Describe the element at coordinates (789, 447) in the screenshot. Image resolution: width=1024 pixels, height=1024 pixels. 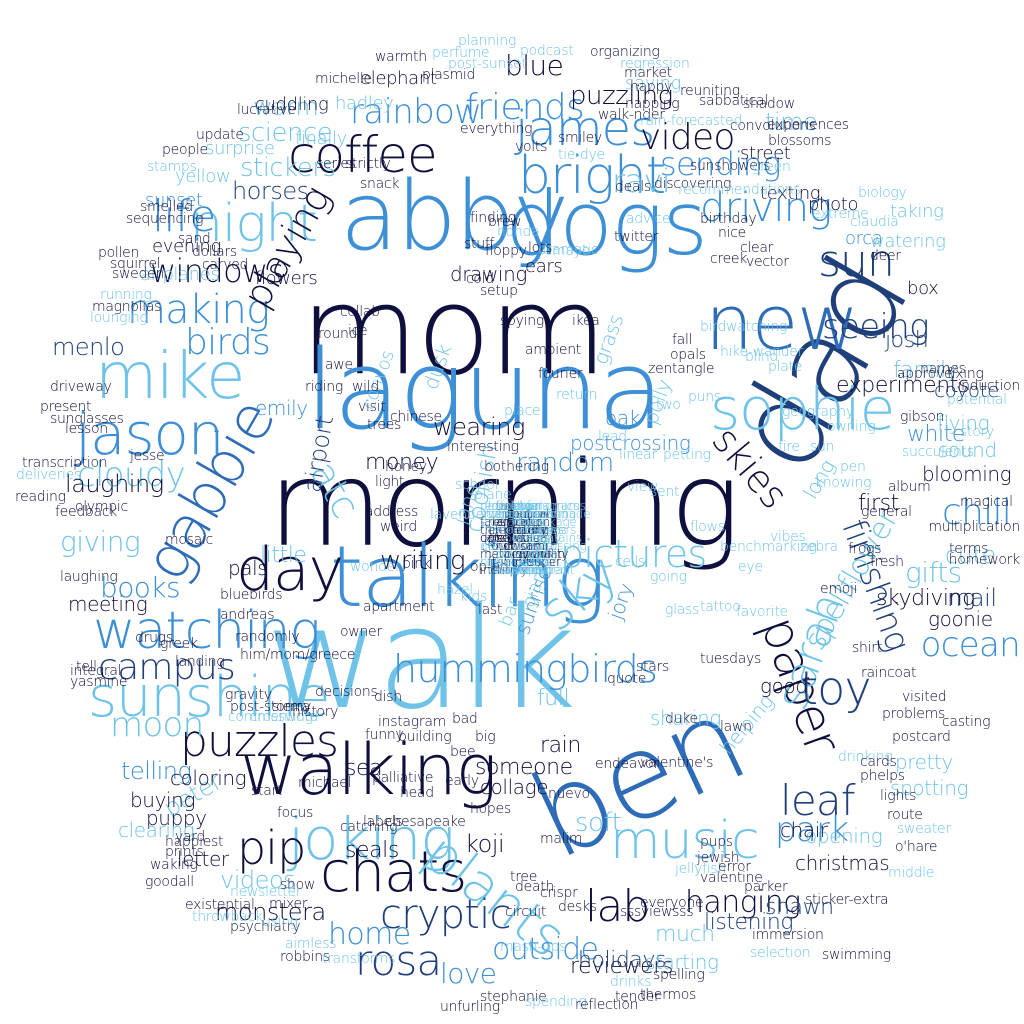
I see `word-fire: fire` at that location.